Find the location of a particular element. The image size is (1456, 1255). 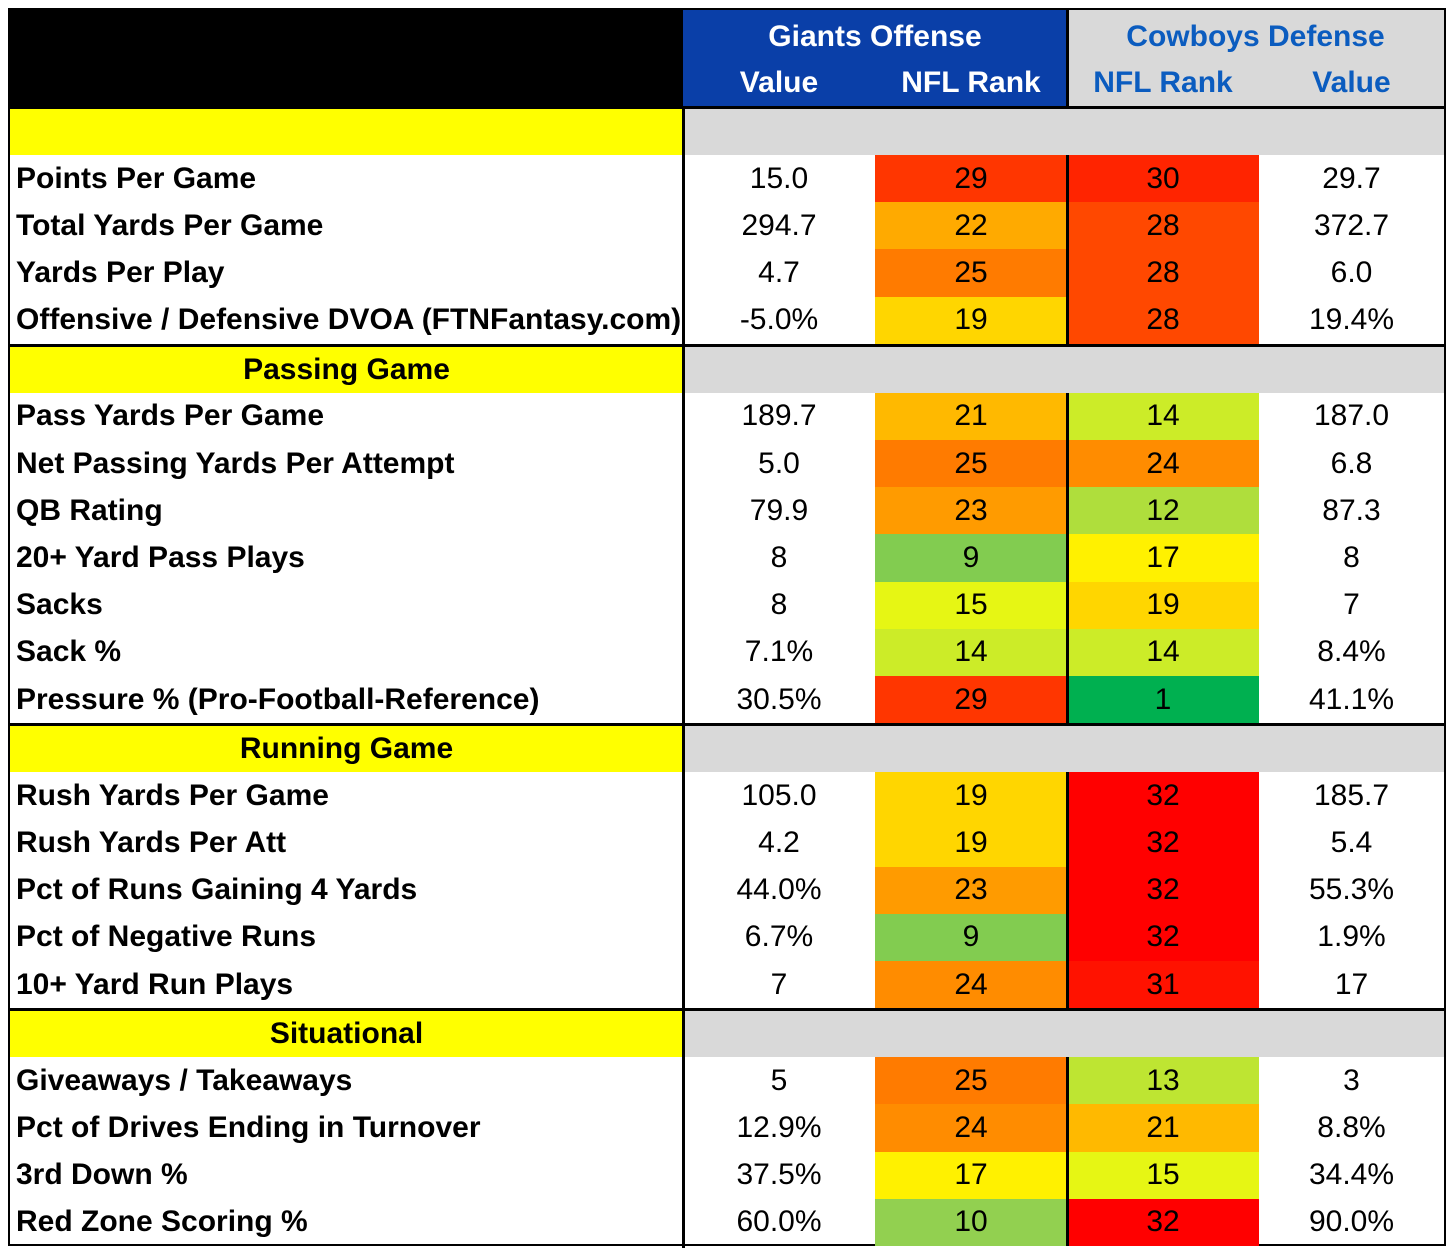

def-value: 90.0% is located at coordinates (1351, 1222).